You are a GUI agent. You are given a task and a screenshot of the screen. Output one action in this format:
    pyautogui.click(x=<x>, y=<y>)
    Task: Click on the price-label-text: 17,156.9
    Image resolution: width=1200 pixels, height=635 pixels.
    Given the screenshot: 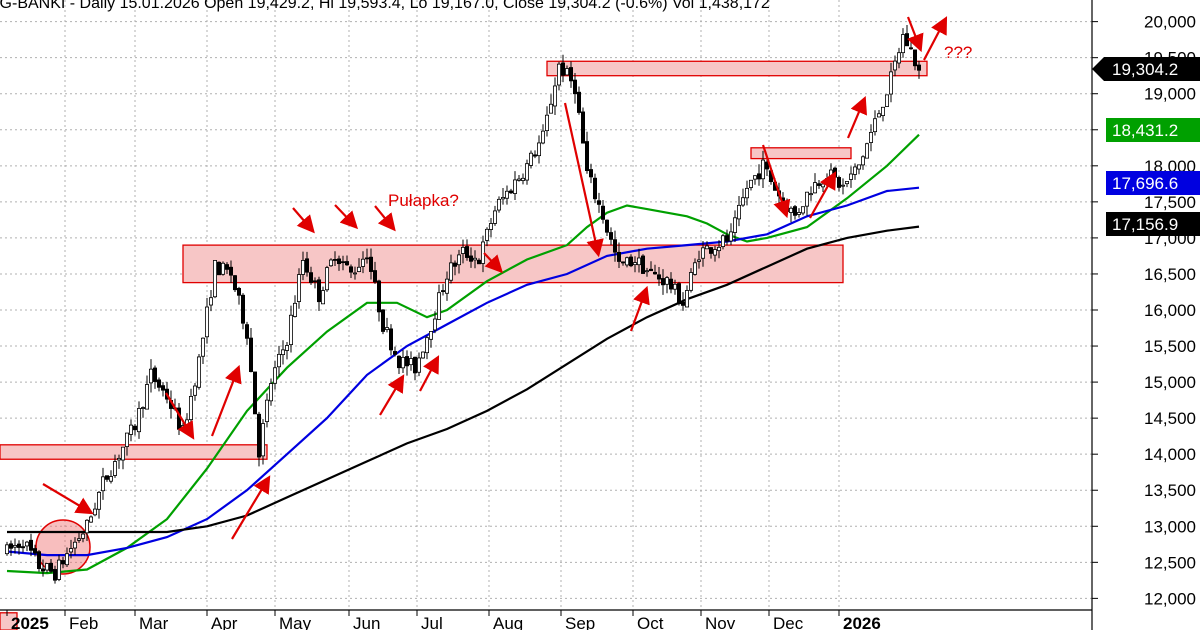 What is the action you would take?
    pyautogui.click(x=1145, y=224)
    